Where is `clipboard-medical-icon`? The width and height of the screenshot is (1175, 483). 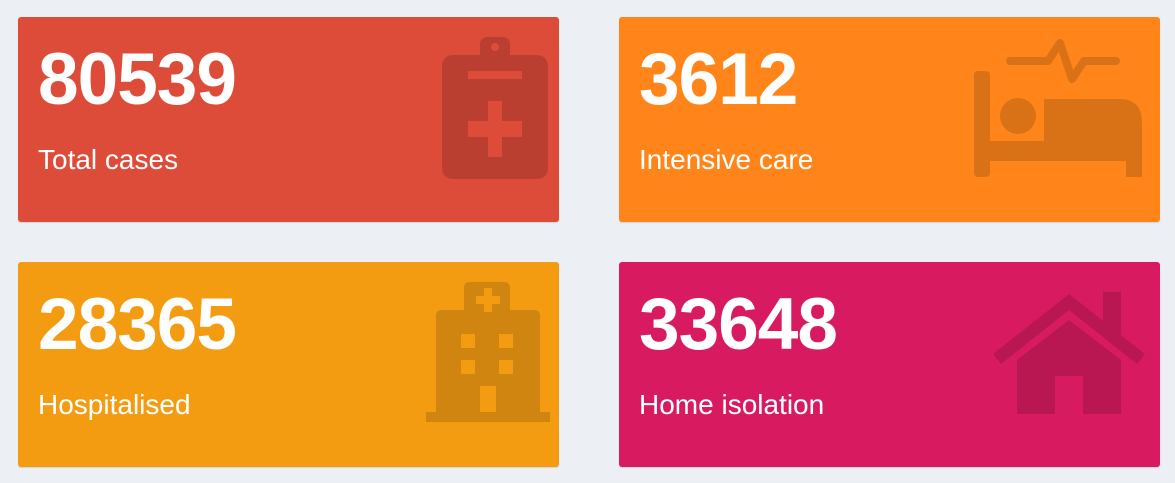 clipboard-medical-icon is located at coordinates (495, 108).